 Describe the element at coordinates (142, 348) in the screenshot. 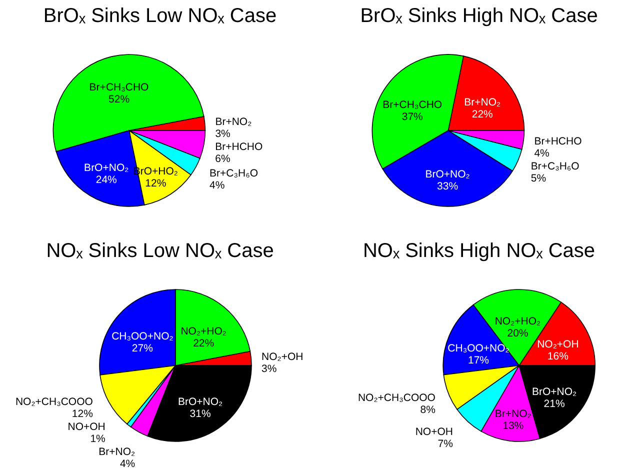

I see `data-label: 27%` at that location.